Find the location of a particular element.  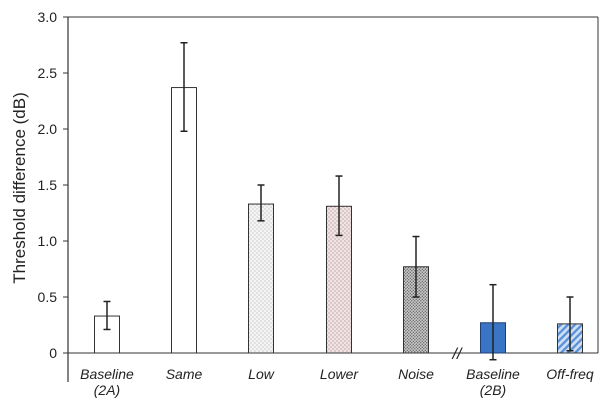

category-label-baseline-2a: (2A) is located at coordinates (107, 390).